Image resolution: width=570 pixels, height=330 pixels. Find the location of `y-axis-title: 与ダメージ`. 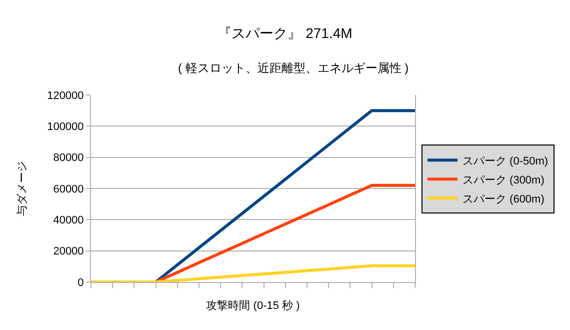

y-axis-title: 与ダメージ is located at coordinates (22, 188).